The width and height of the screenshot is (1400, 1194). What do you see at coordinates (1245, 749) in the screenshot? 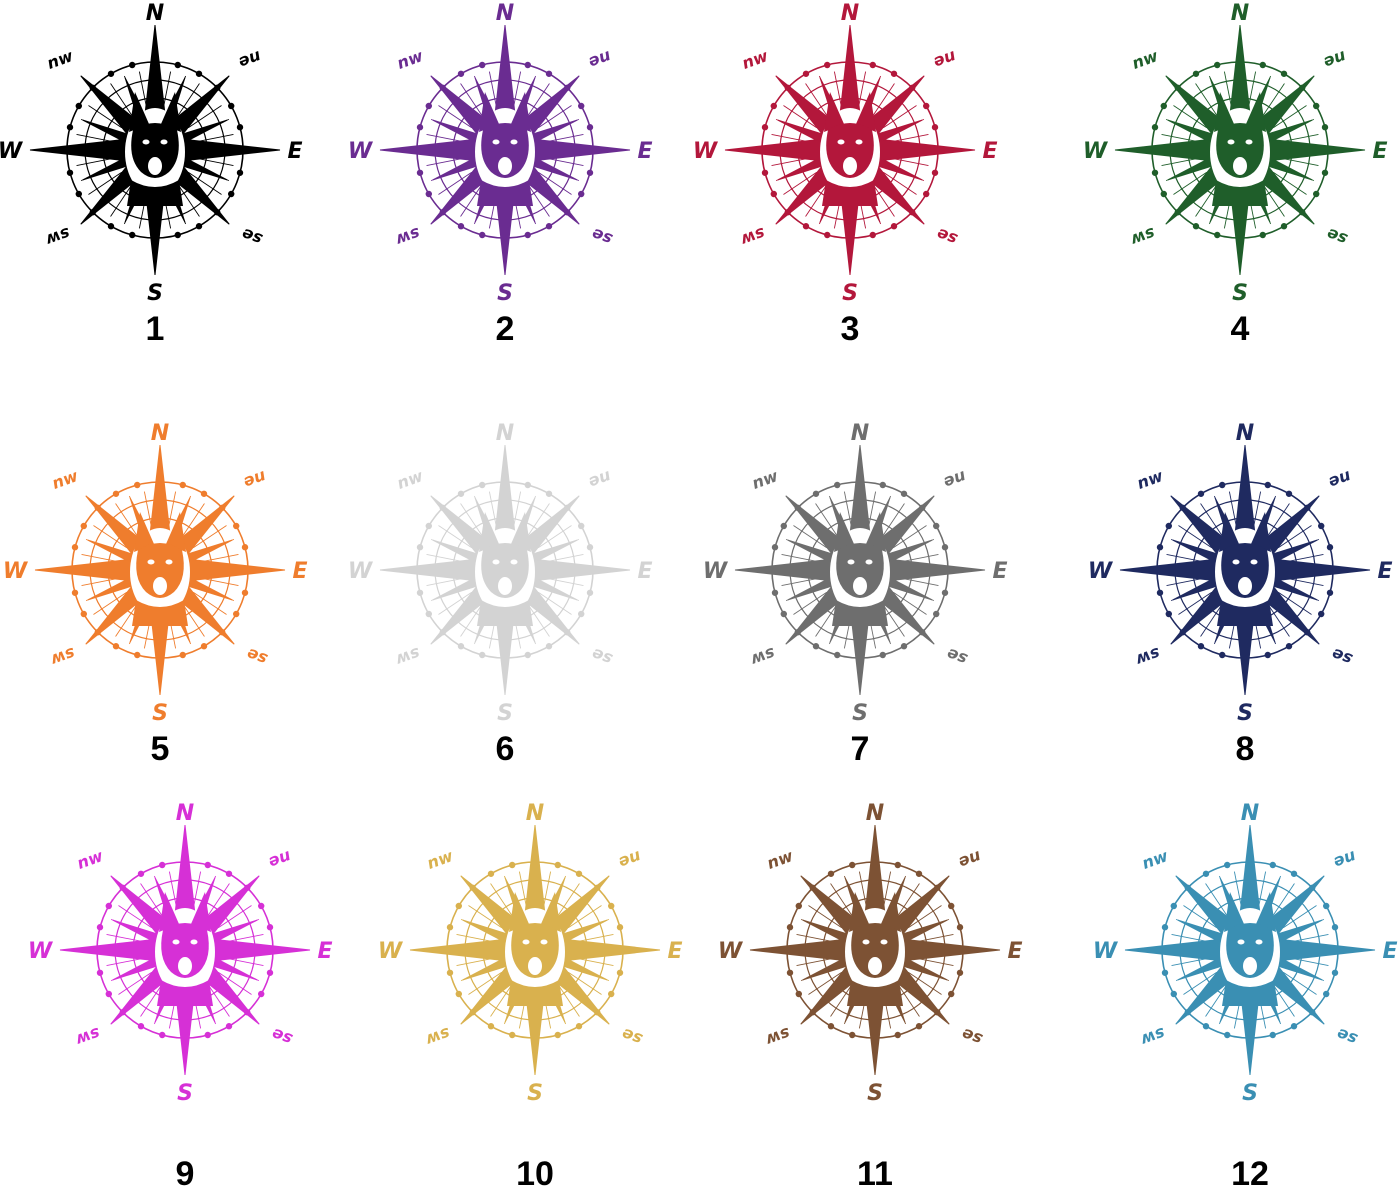
I see `variant-number: 8` at bounding box center [1245, 749].